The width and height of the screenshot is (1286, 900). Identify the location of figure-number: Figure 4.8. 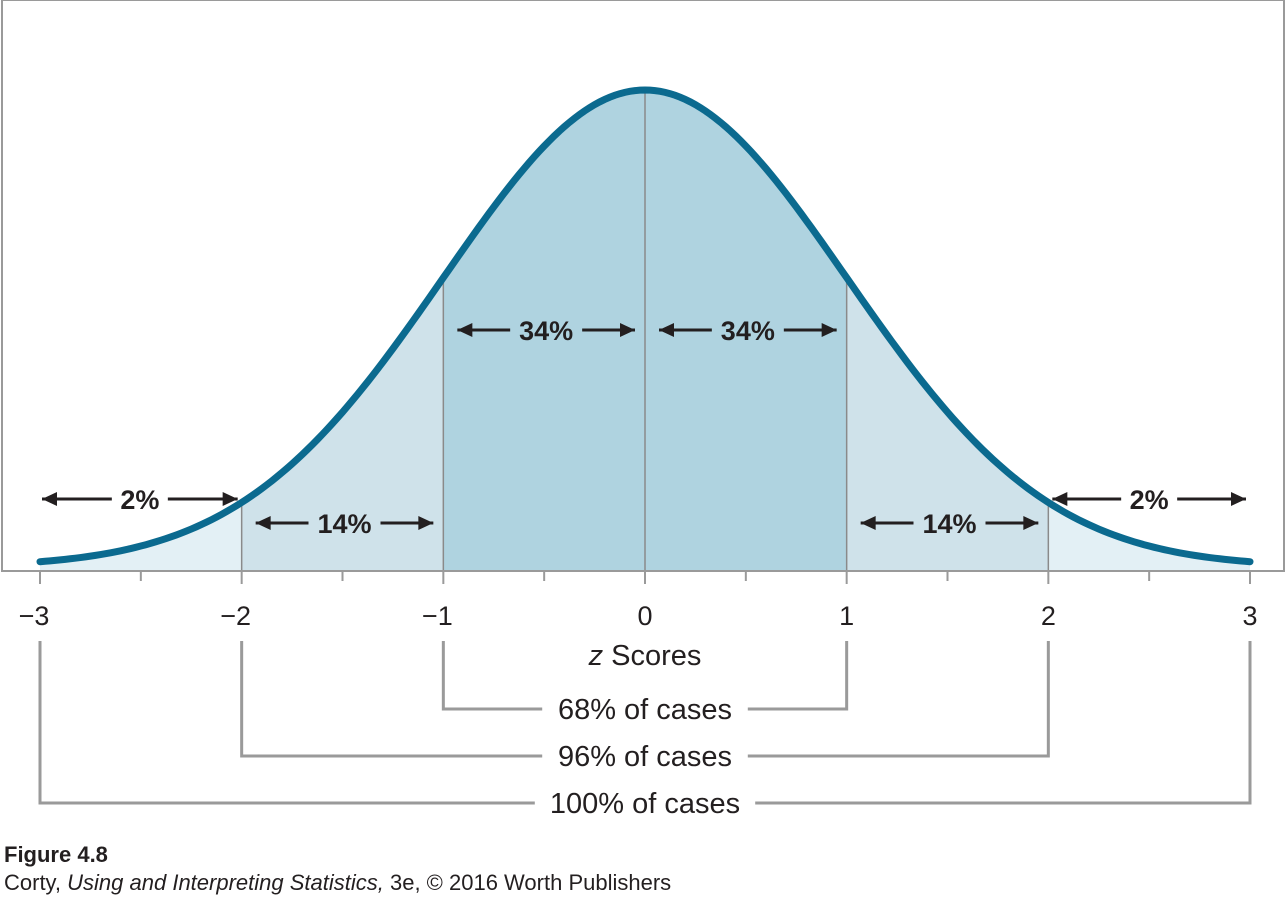
(56, 854).